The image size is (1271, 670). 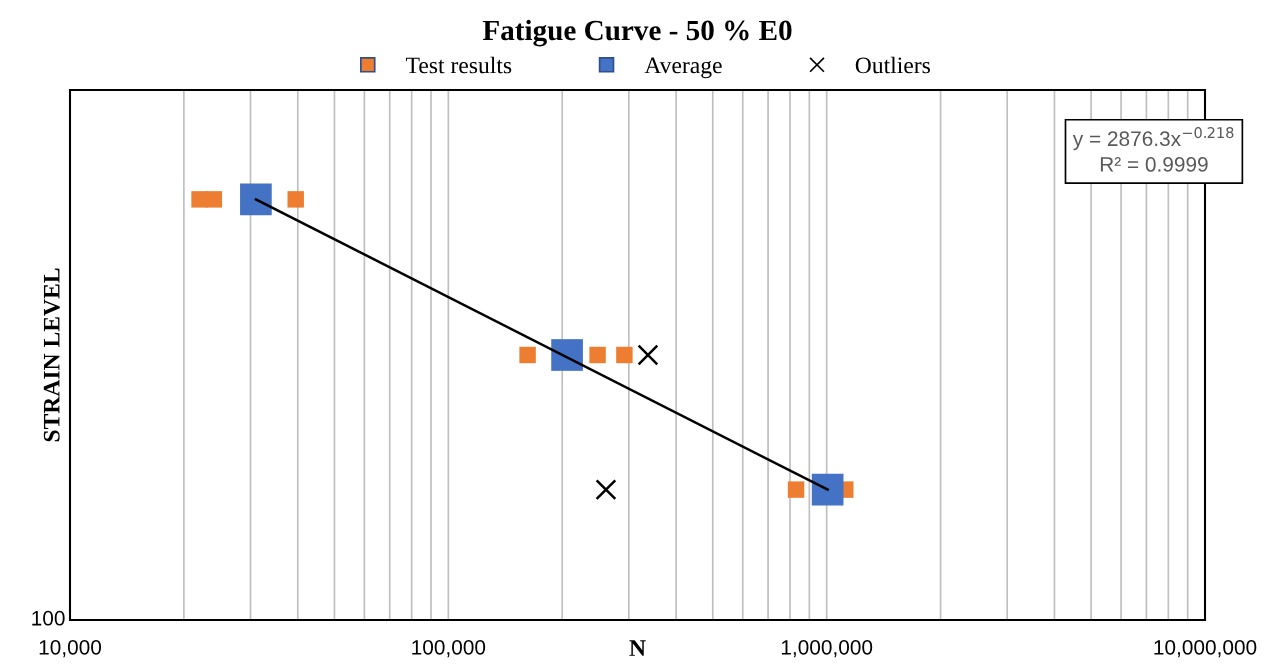 What do you see at coordinates (1154, 164) in the screenshot?
I see `text: R² = 0.9999` at bounding box center [1154, 164].